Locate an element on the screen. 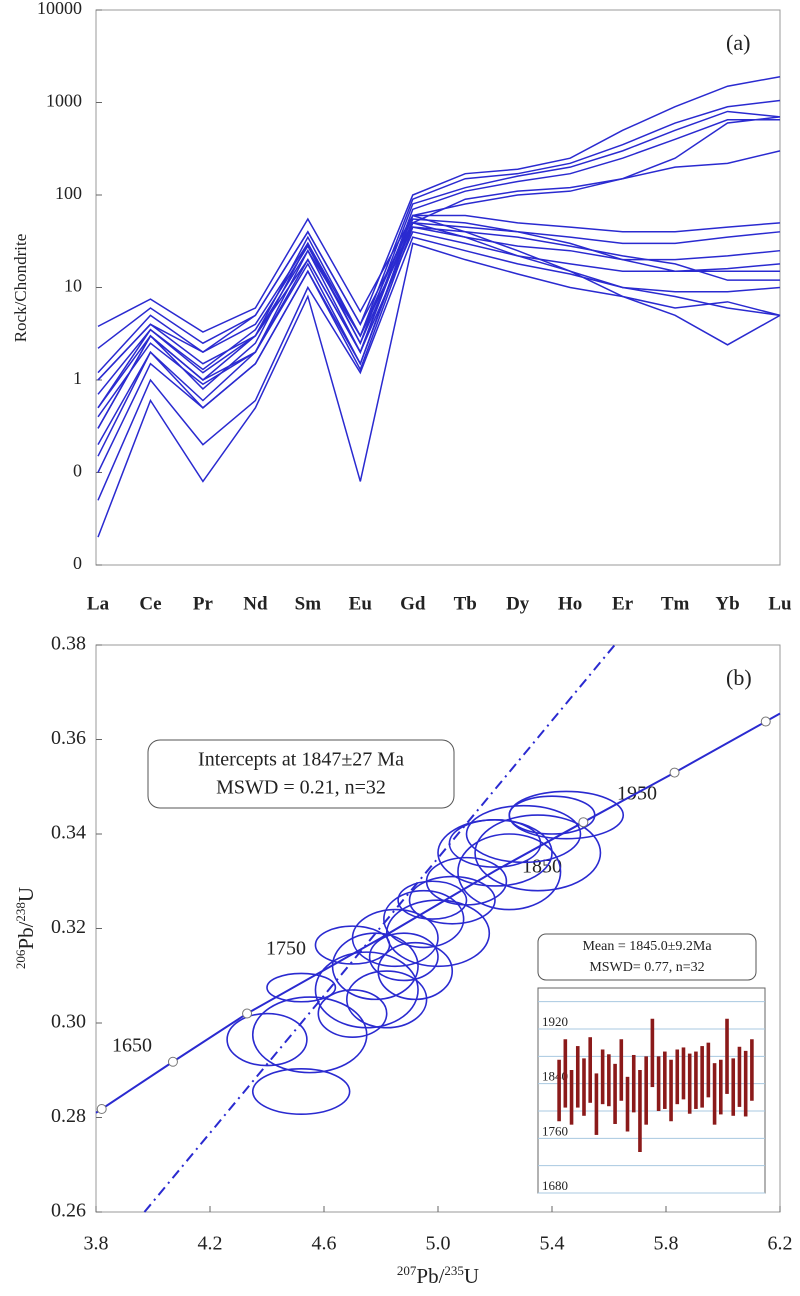  x-tick-label: Ho is located at coordinates (570, 603).